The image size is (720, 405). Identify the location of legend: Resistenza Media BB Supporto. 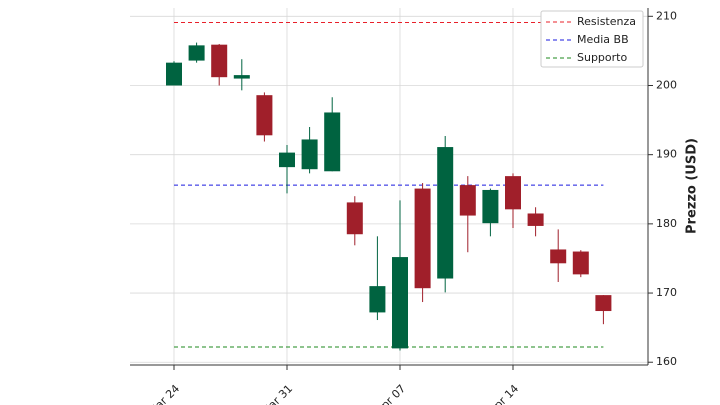
(592, 39).